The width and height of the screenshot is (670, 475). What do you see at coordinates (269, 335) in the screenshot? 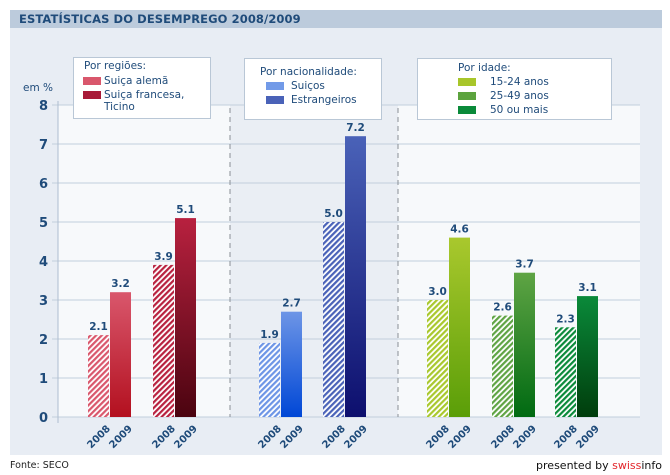
I see `bar-value-label: 1.9` at bounding box center [269, 335].